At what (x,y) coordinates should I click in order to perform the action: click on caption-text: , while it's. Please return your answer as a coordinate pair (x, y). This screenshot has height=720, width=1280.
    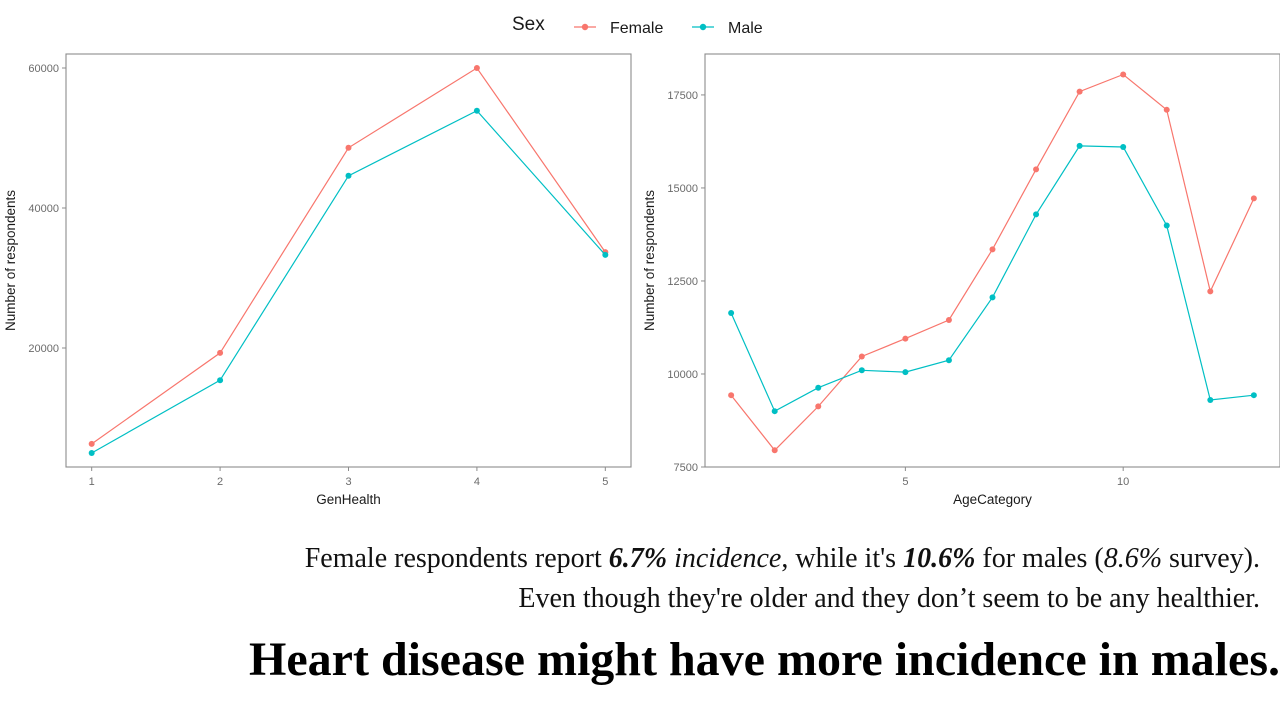
    Looking at the image, I should click on (842, 558).